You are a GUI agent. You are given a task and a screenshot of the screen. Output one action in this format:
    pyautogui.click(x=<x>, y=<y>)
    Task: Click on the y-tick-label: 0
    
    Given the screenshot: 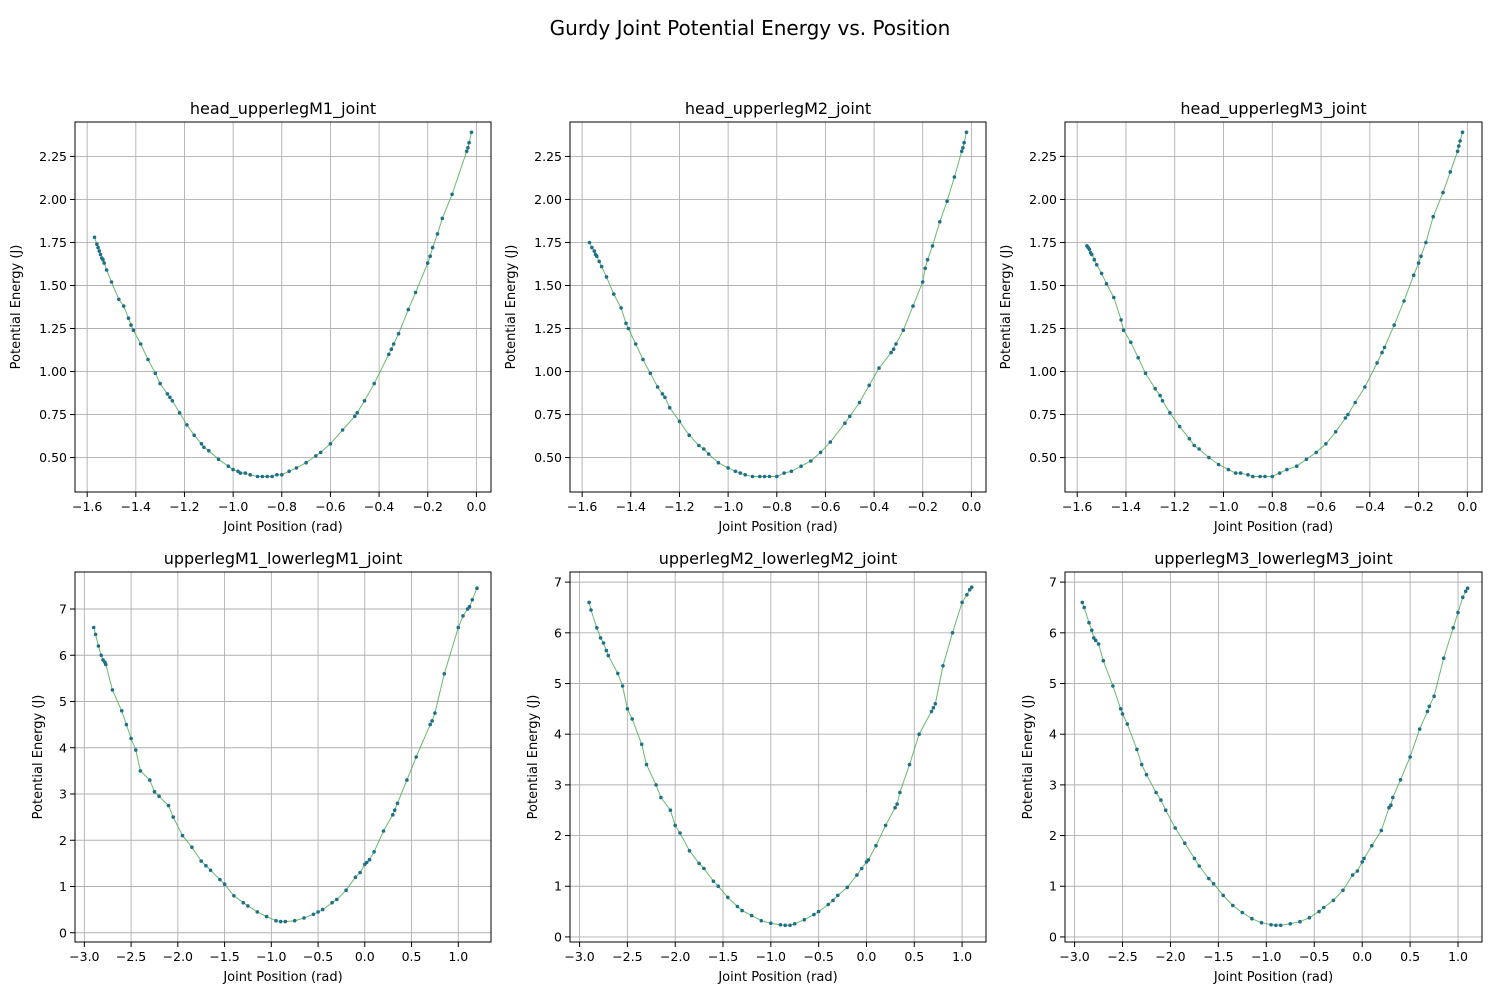 What is the action you would take?
    pyautogui.click(x=558, y=936)
    